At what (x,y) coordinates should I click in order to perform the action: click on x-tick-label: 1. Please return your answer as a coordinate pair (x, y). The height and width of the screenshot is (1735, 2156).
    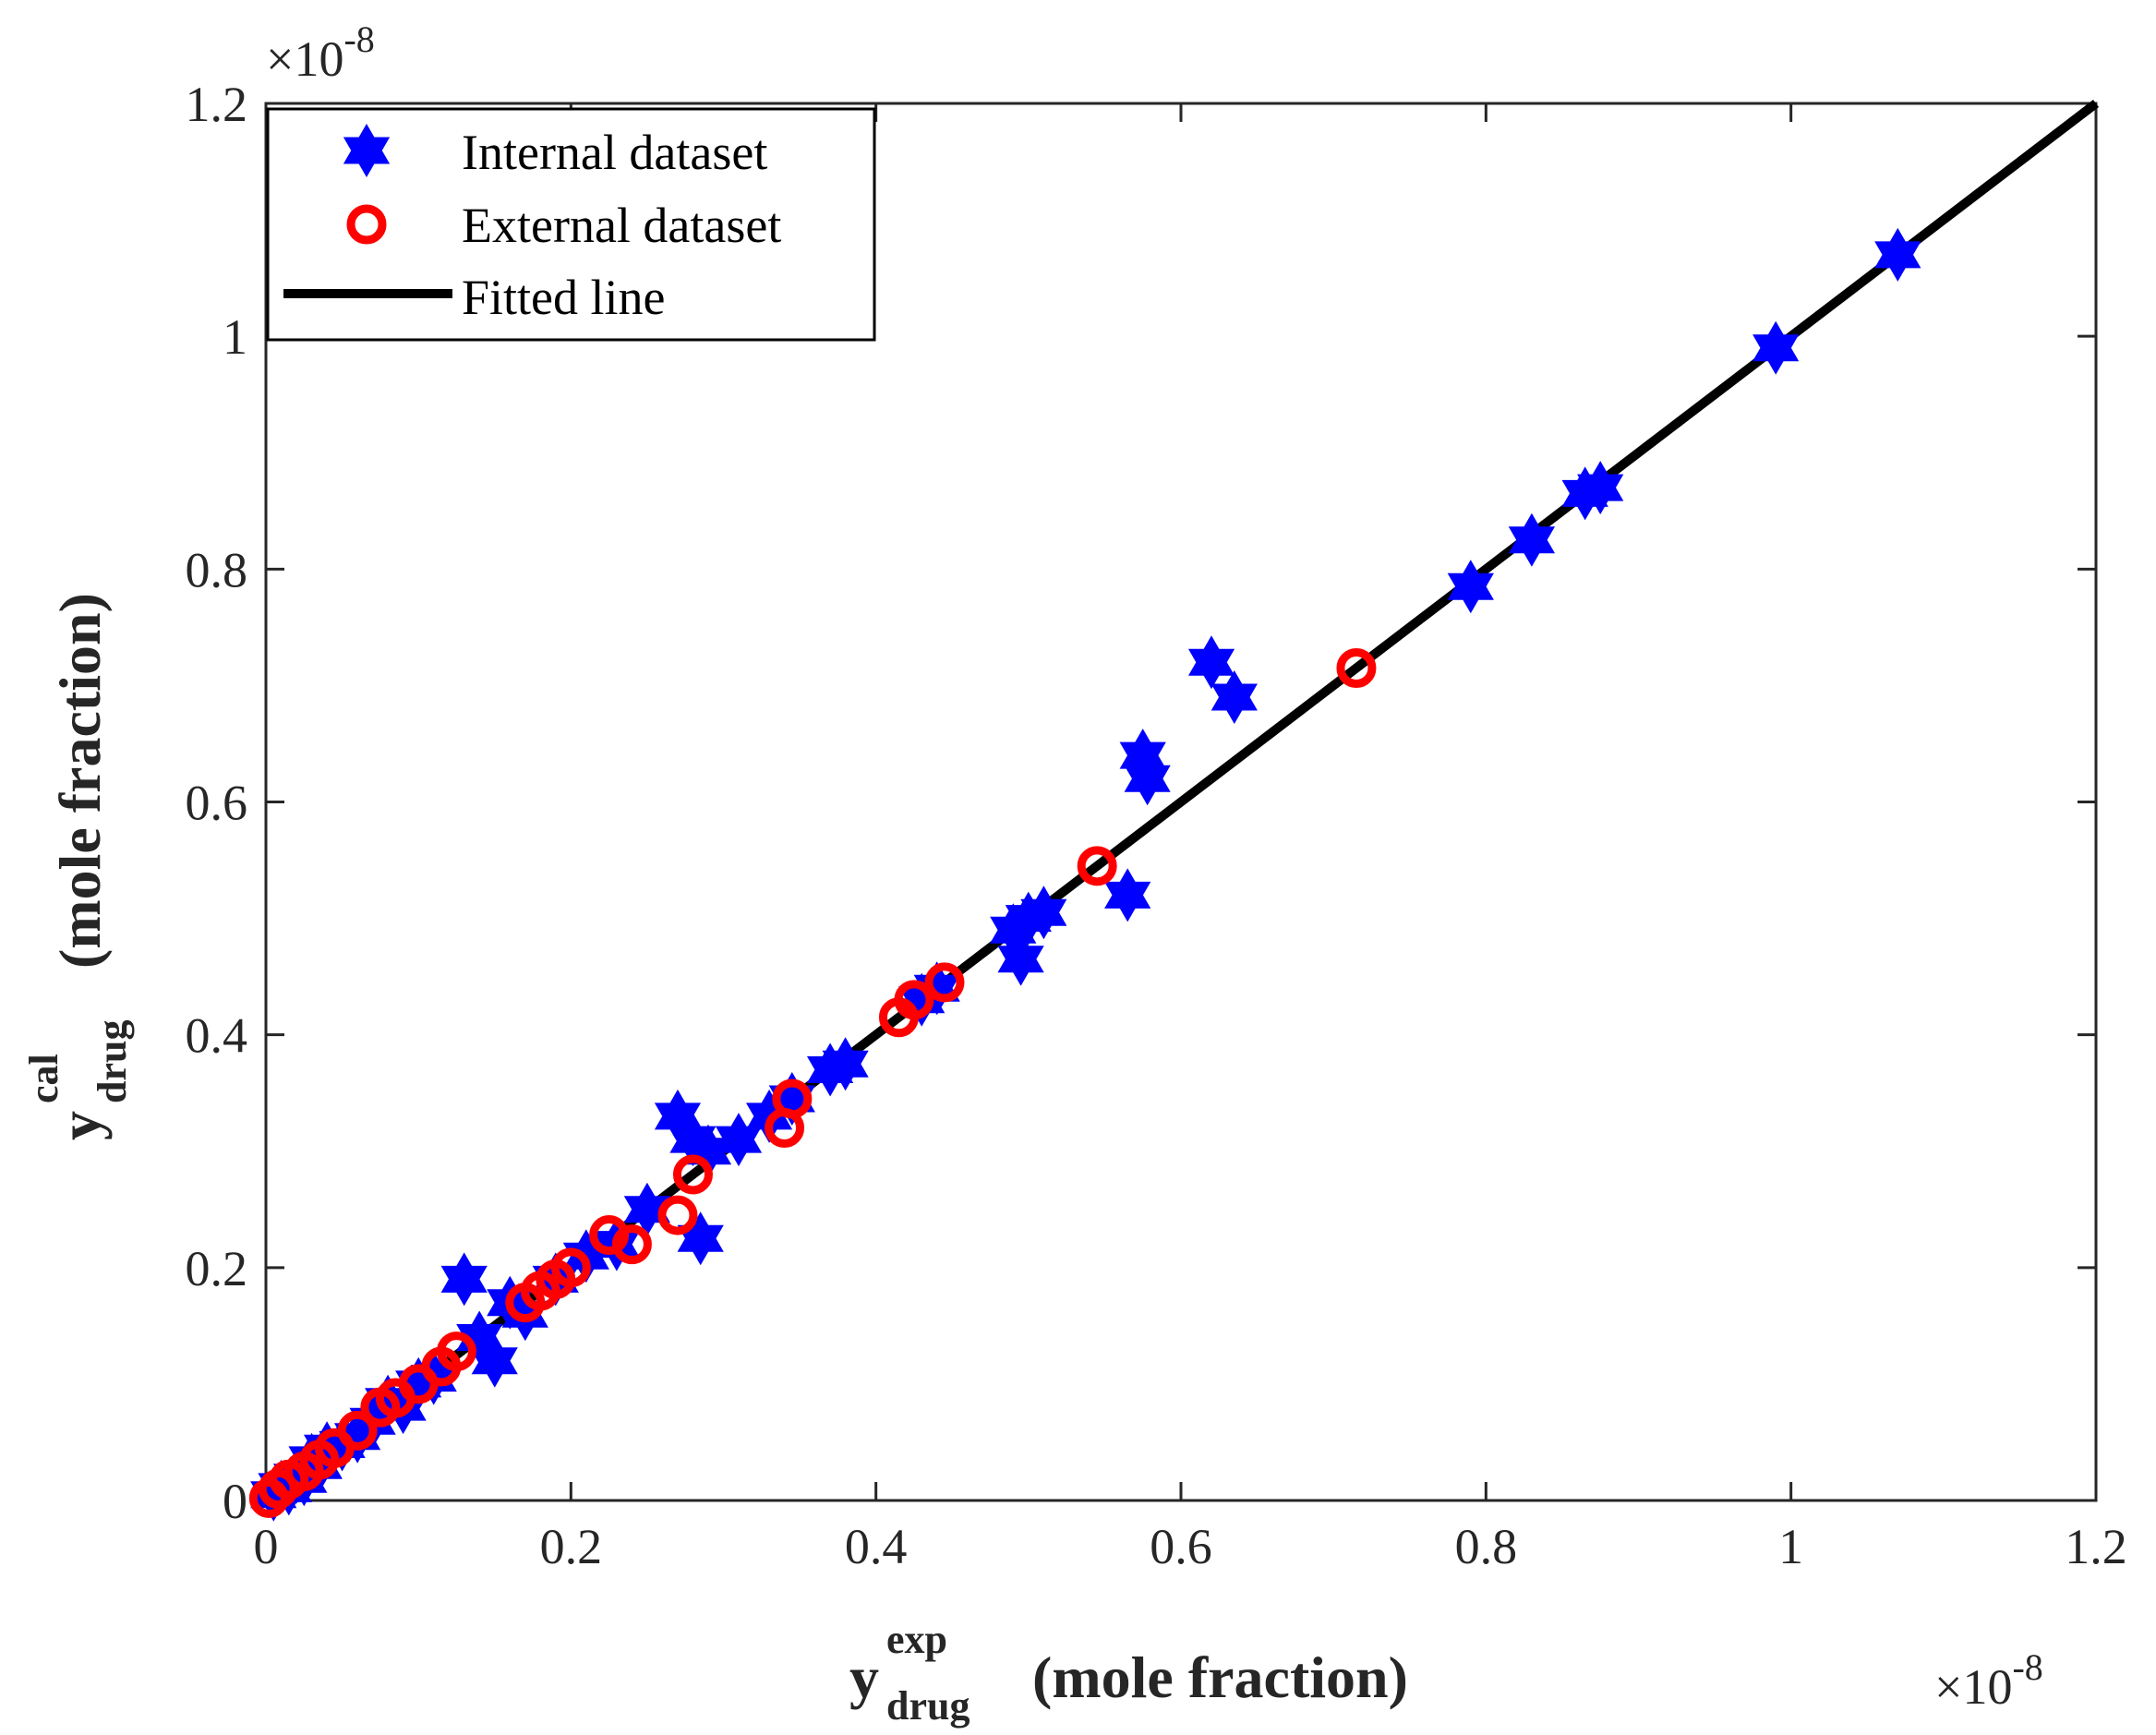
    Looking at the image, I should click on (1790, 1546).